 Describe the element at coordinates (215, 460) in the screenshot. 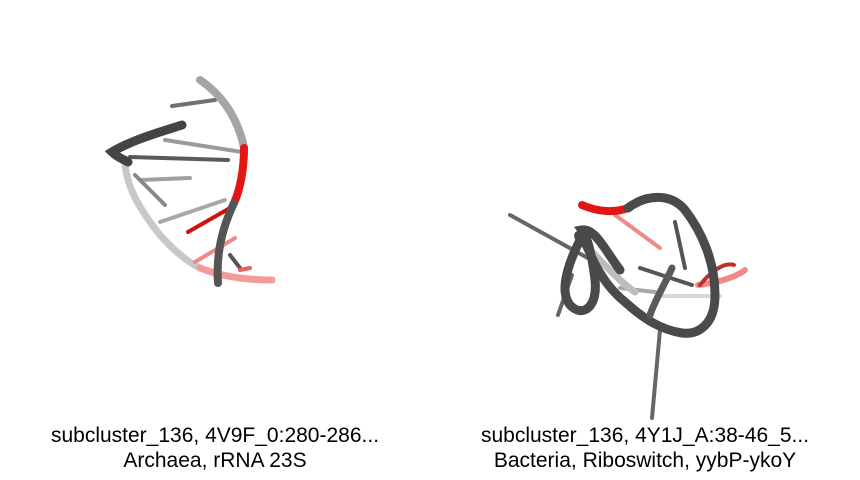

I see `panel-subtitle: Archaea, rRNA 23S` at that location.